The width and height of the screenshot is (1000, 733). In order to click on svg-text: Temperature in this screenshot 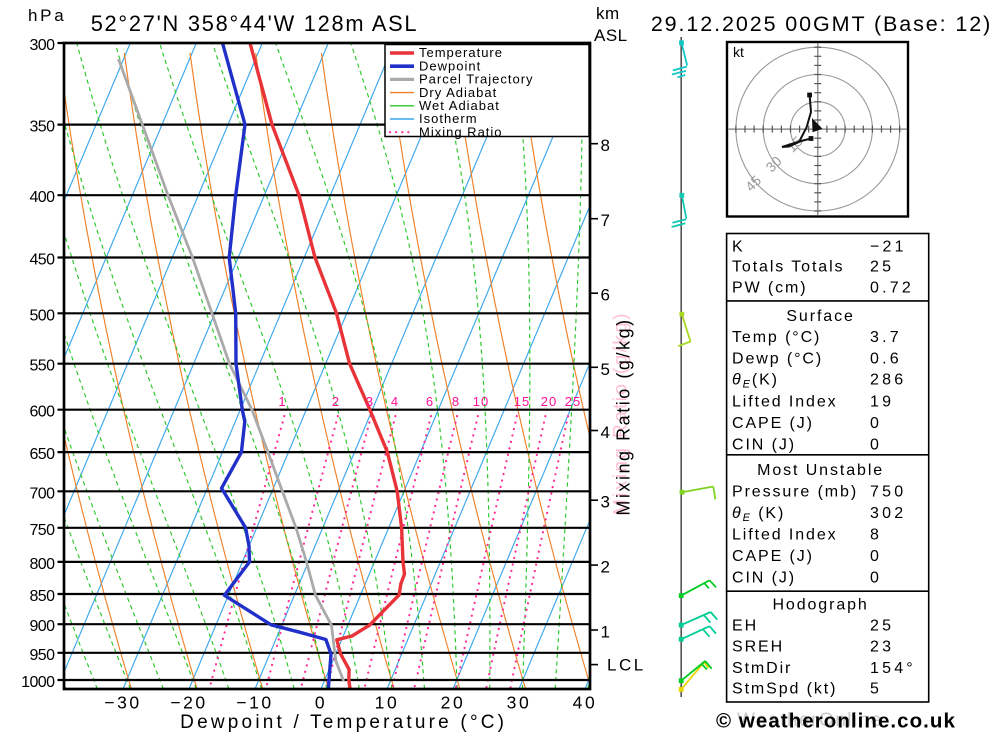, I will do `click(461, 52)`.